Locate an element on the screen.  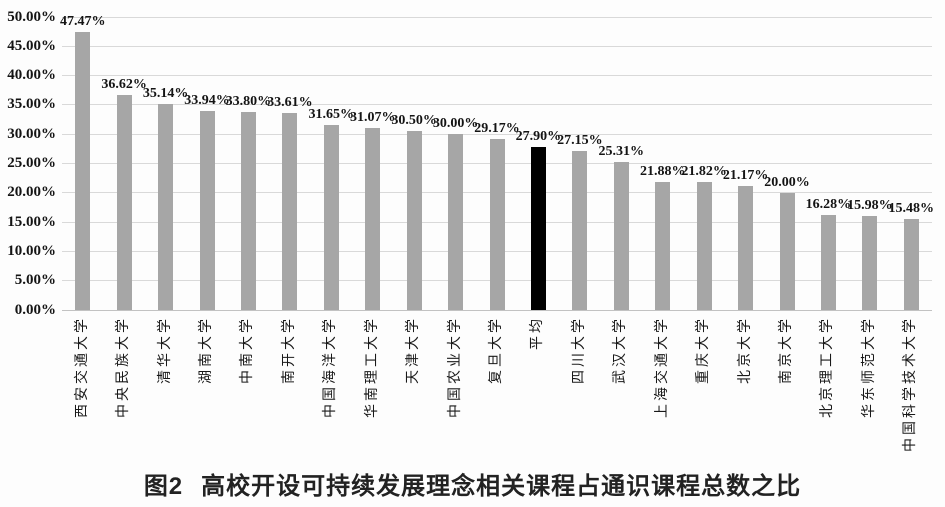
x-category-label: 中国科学技术大学 is located at coordinates (911, 384).